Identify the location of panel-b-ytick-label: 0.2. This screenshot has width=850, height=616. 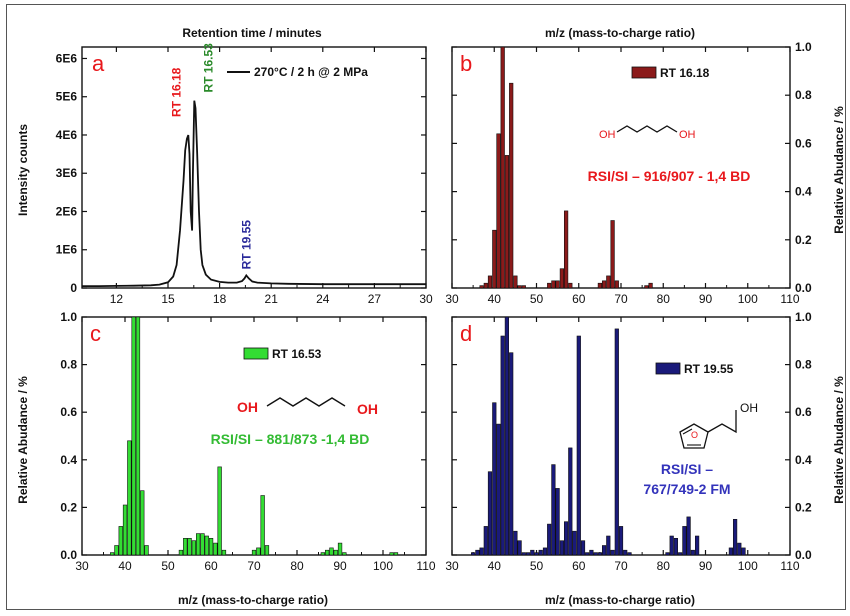
(803, 240).